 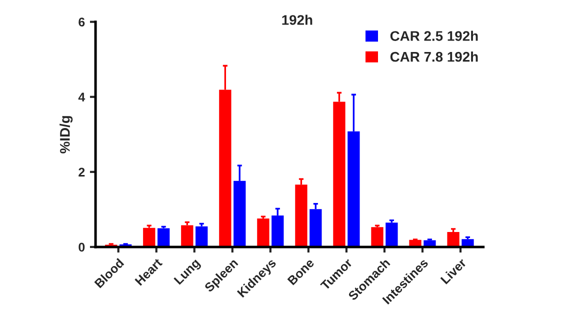 What do you see at coordinates (81, 172) in the screenshot?
I see `y-tick-label: 2` at bounding box center [81, 172].